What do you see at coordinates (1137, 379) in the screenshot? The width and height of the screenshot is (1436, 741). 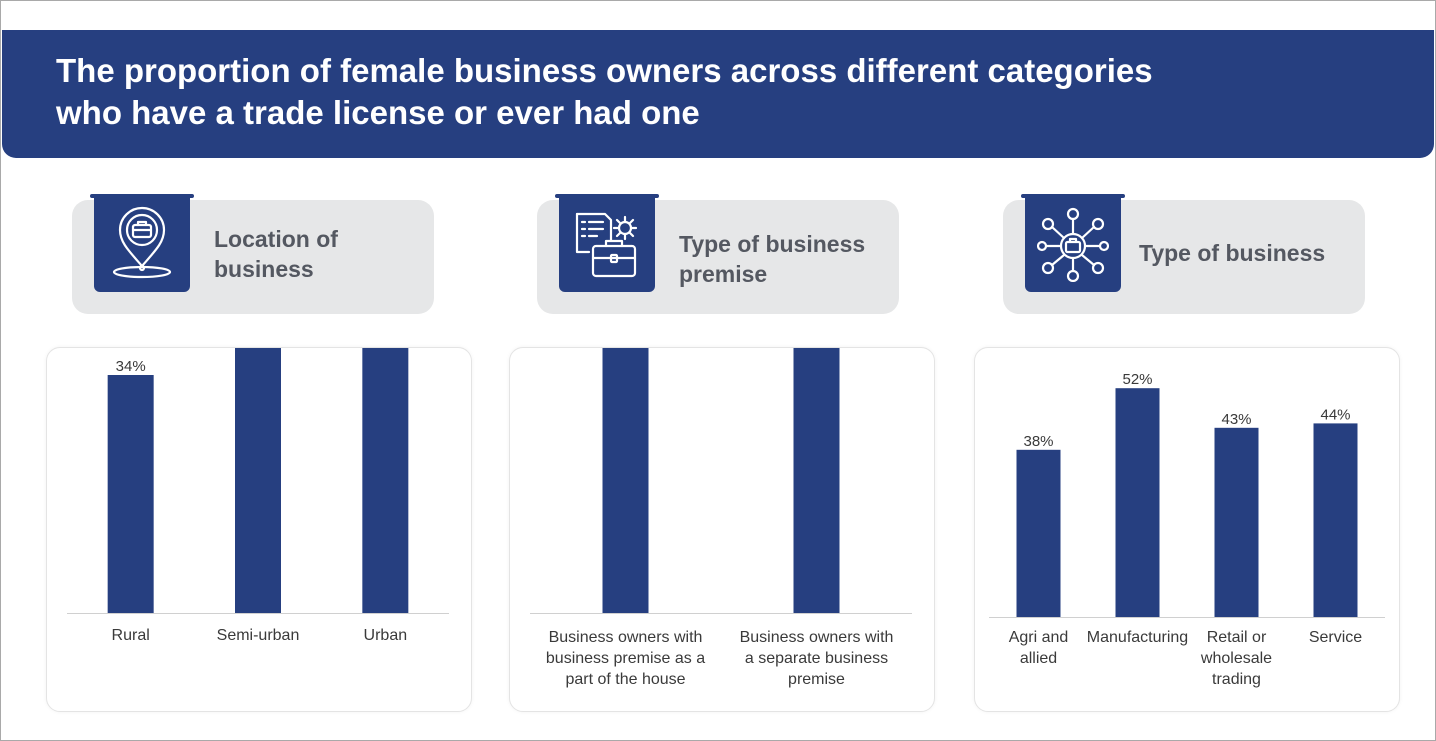 I see `data-label: 52%` at bounding box center [1137, 379].